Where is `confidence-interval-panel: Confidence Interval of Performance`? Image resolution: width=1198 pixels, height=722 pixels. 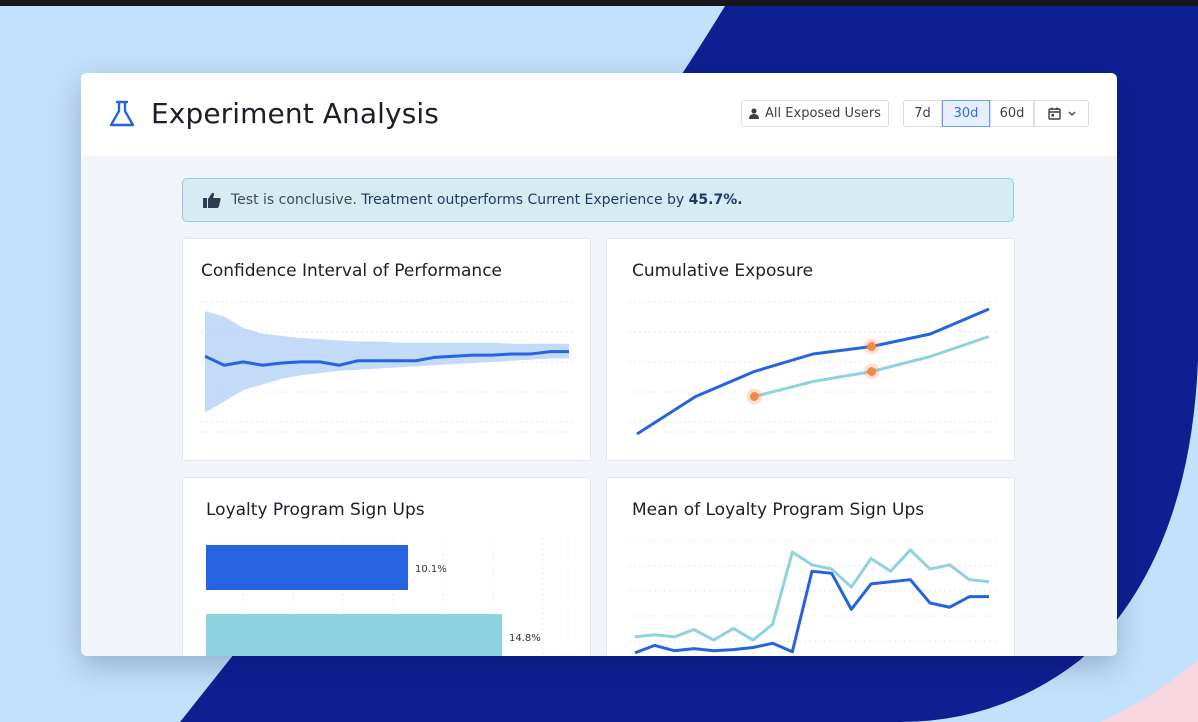
confidence-interval-panel: Confidence Interval of Performance is located at coordinates (386, 349).